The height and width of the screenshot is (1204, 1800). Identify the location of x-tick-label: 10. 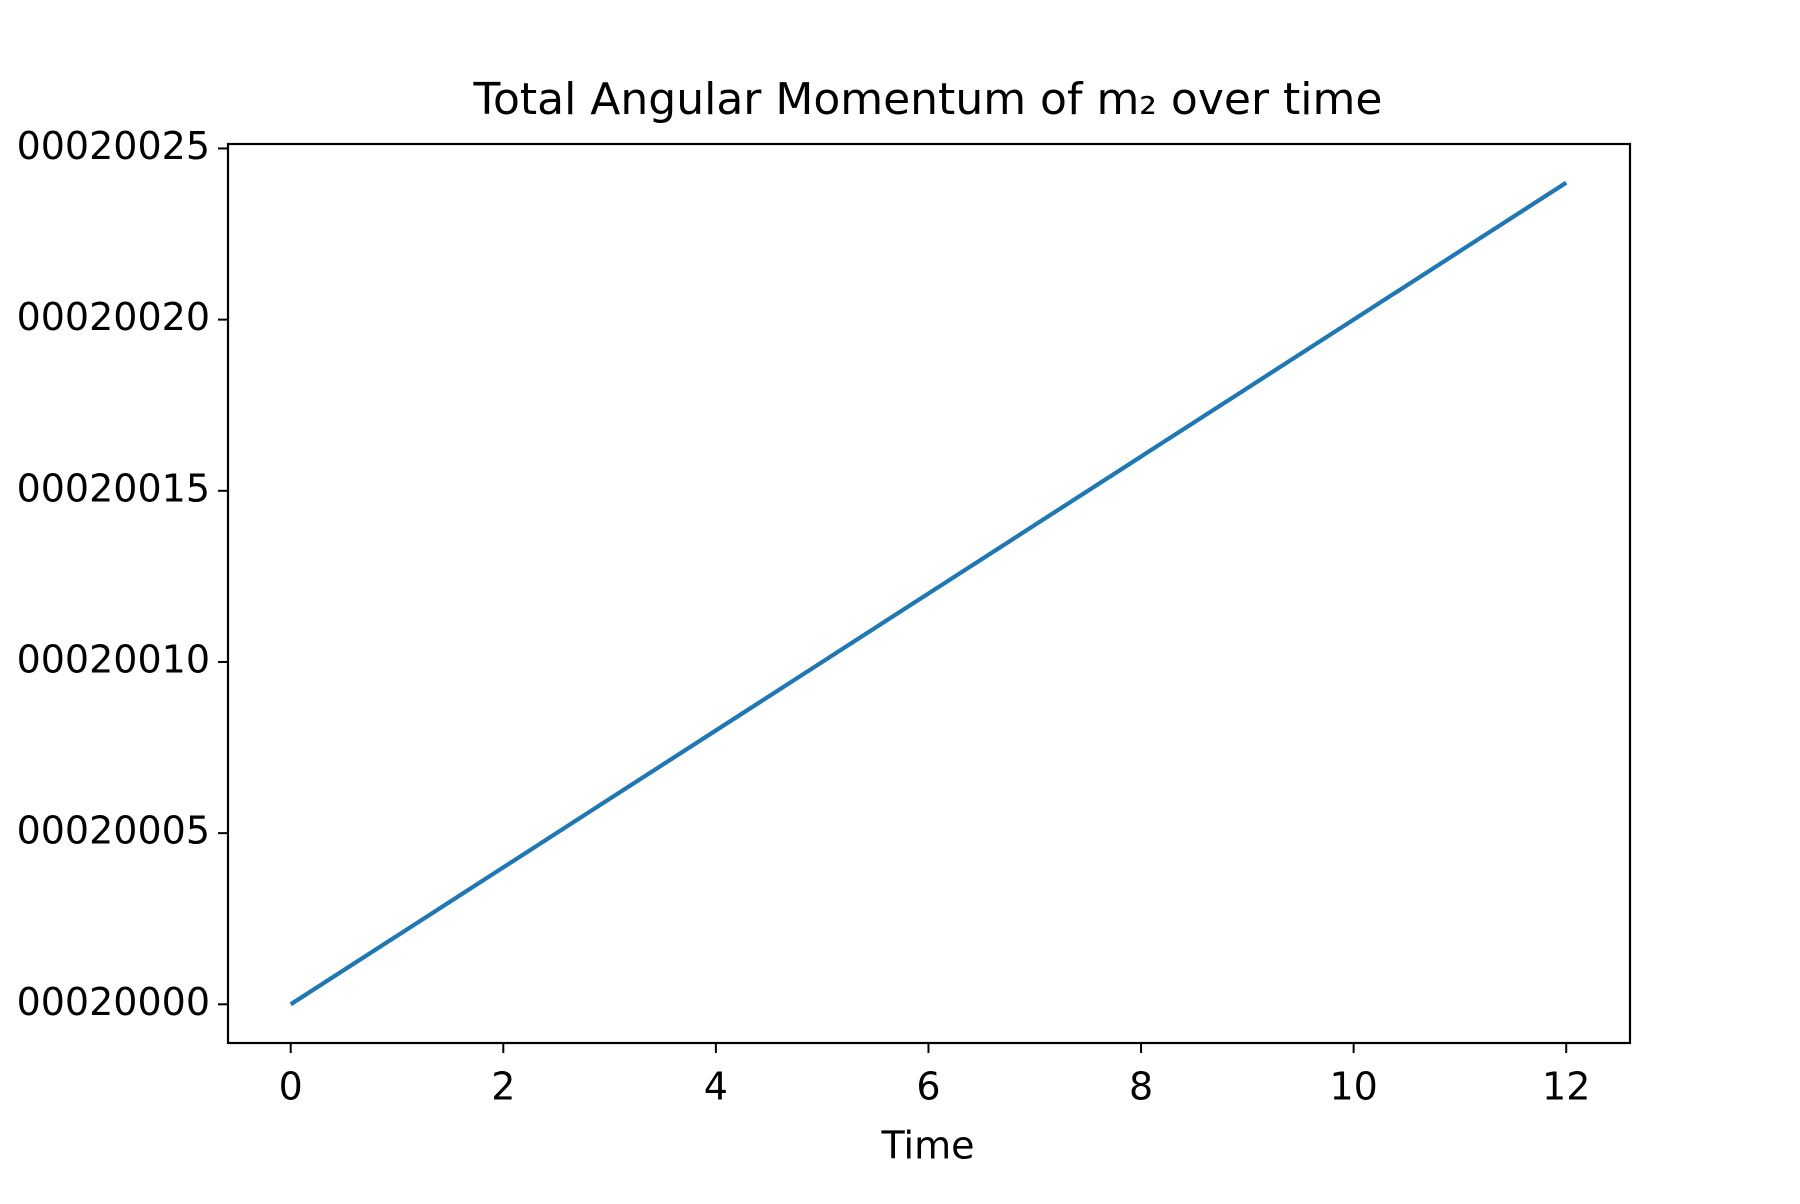
(1353, 1087).